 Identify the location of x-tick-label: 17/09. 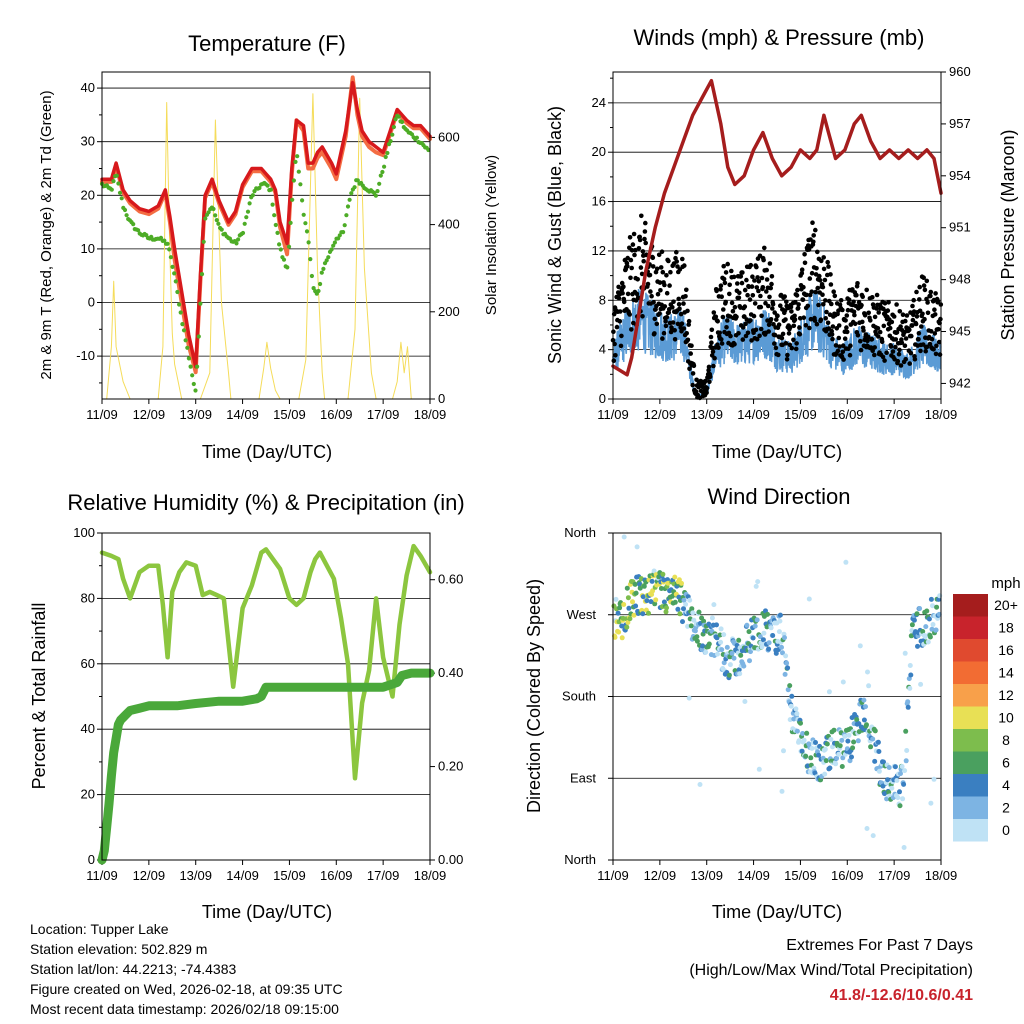
(383, 875).